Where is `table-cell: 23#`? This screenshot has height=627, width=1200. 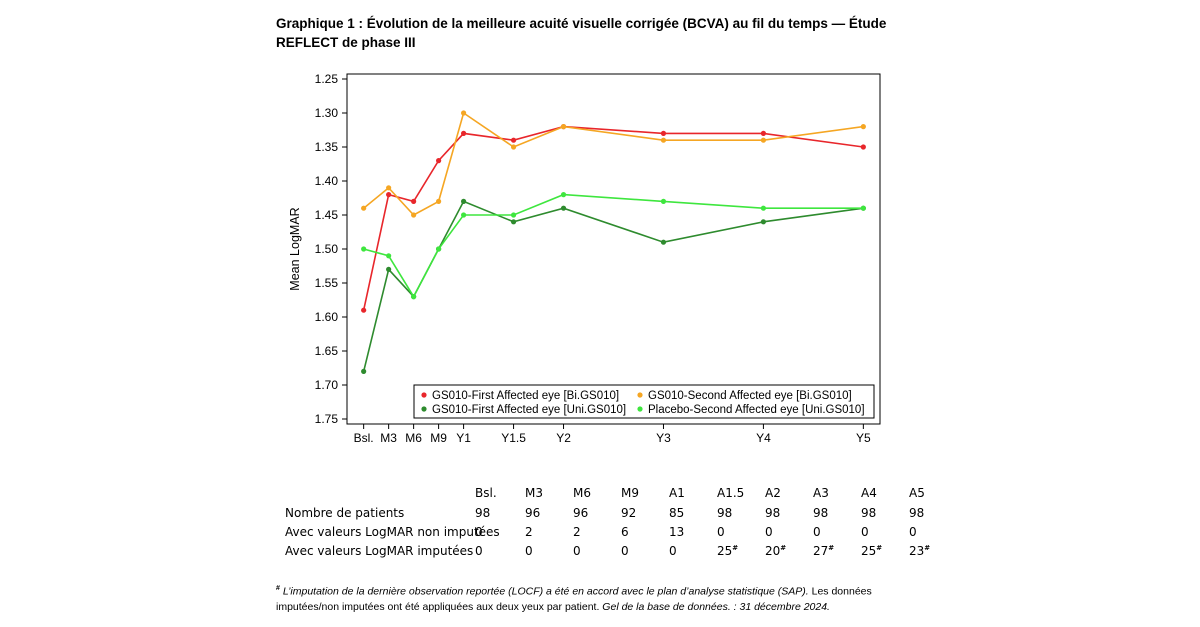
table-cell: 23# is located at coordinates (920, 551).